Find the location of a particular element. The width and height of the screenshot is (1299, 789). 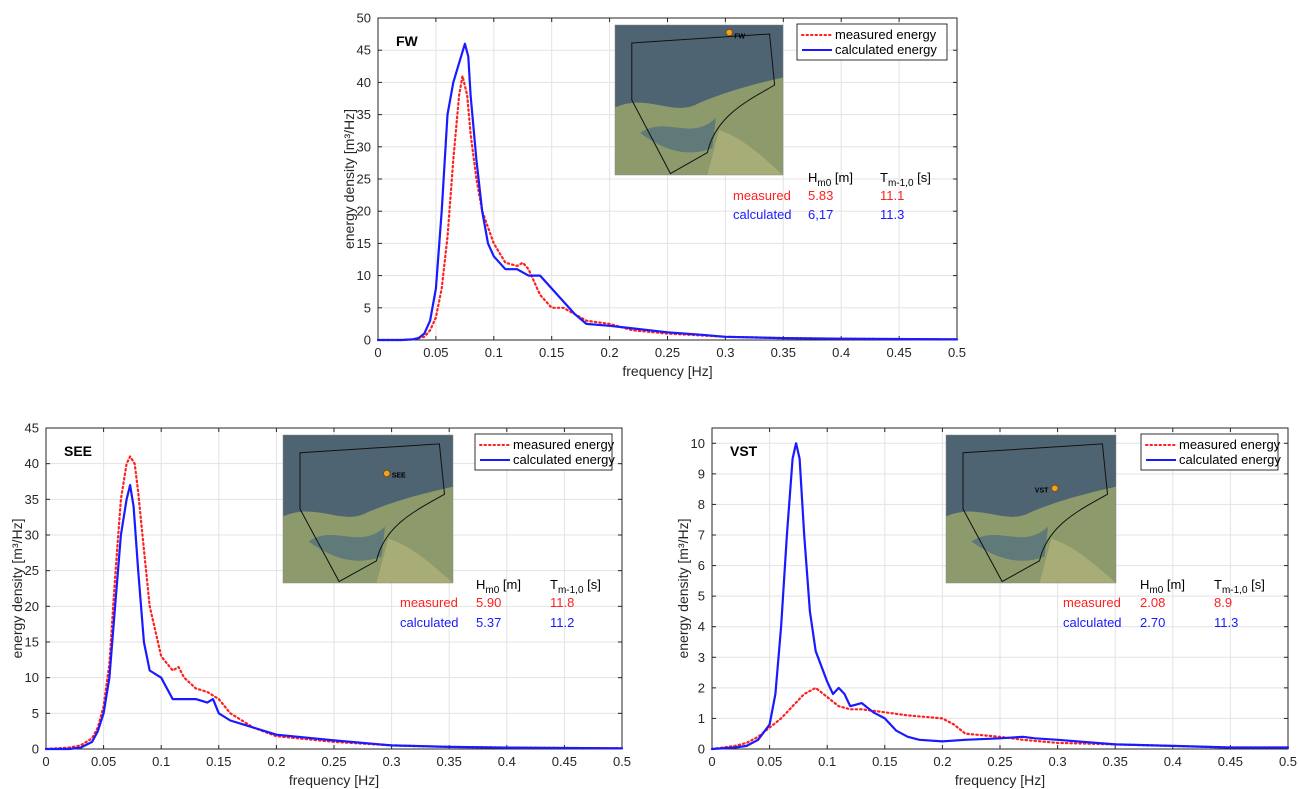

y-tick-label: 50 is located at coordinates (364, 18).